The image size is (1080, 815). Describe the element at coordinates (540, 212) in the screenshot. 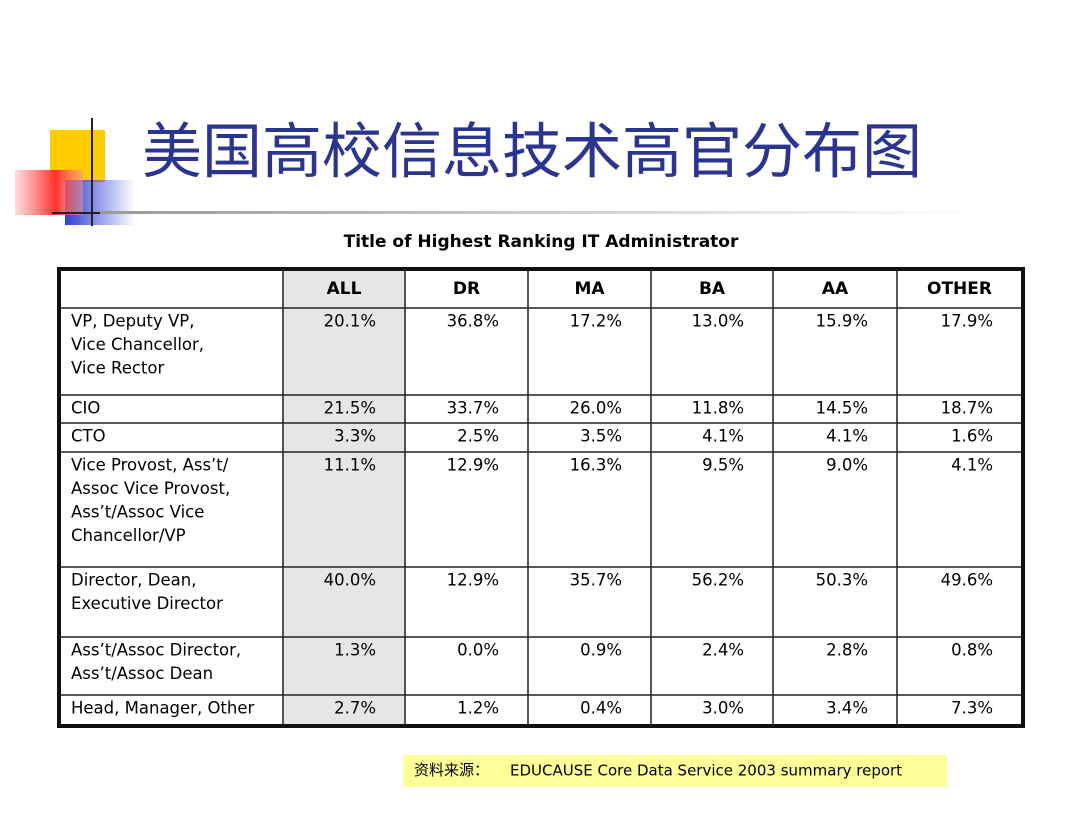

I see `title-rule` at that location.